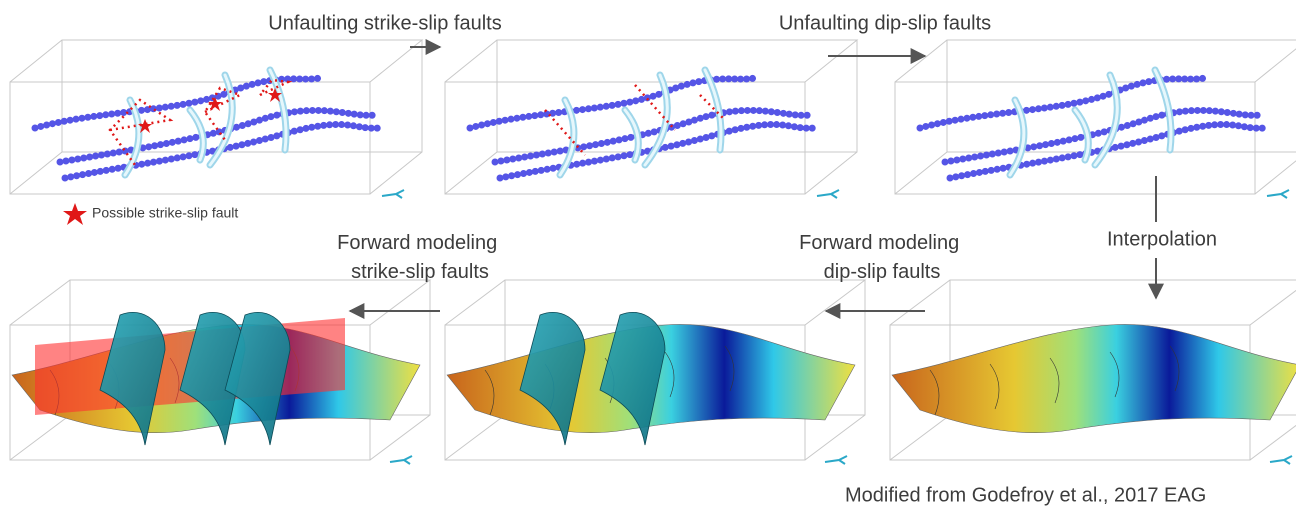  I want to click on surface, so click(1093, 378).